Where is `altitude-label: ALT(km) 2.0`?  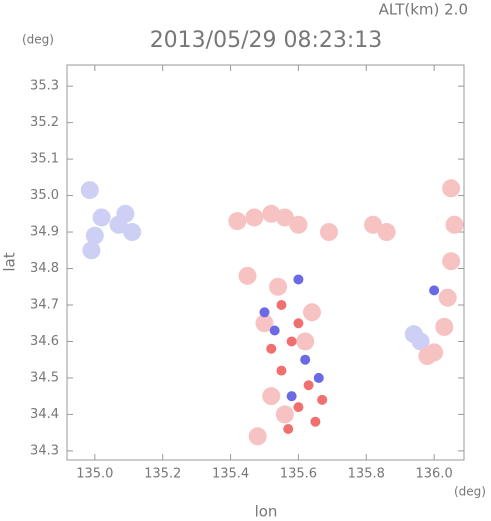 altitude-label: ALT(km) 2.0 is located at coordinates (423, 10).